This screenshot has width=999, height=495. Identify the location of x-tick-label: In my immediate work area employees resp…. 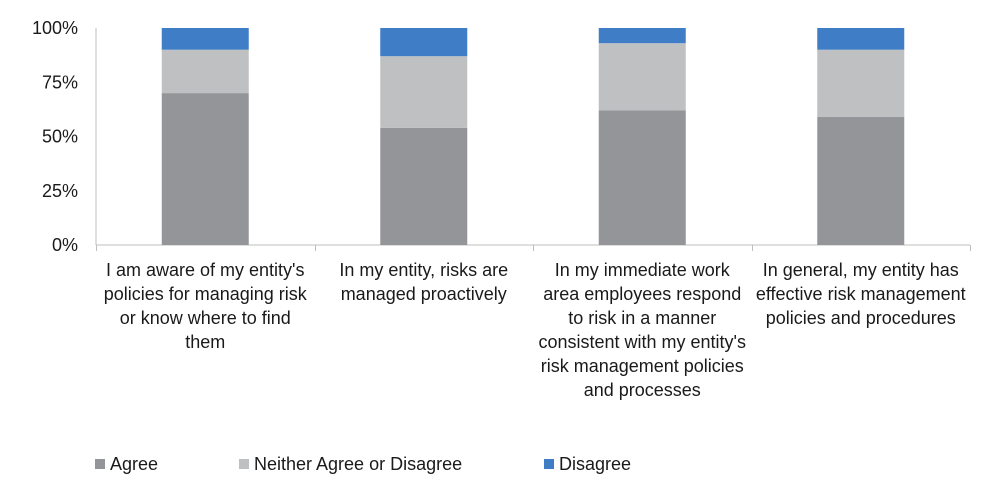
(642, 330).